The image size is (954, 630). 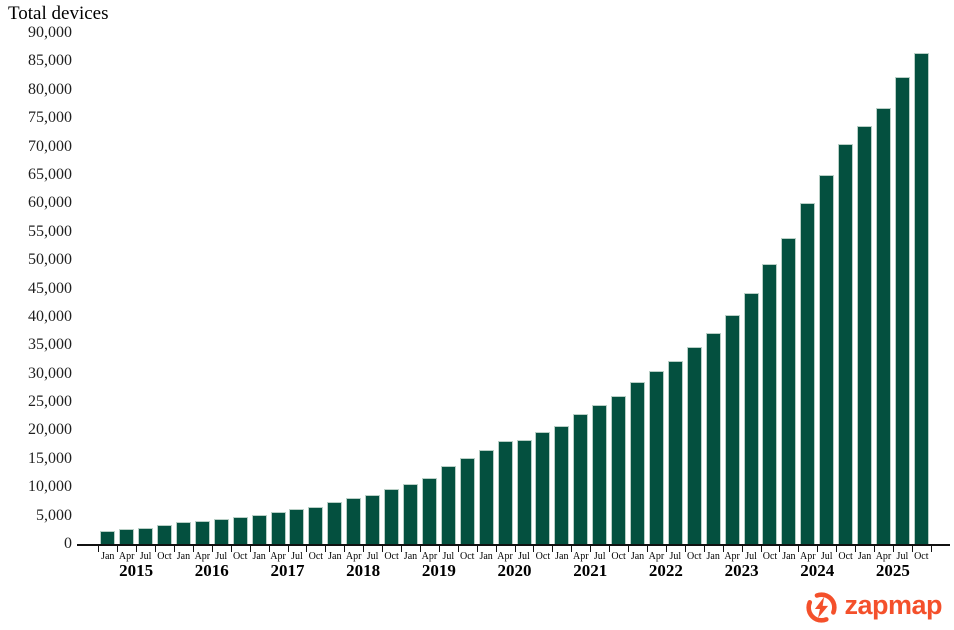 What do you see at coordinates (50, 430) in the screenshot?
I see `y-tick-label: 20,000` at bounding box center [50, 430].